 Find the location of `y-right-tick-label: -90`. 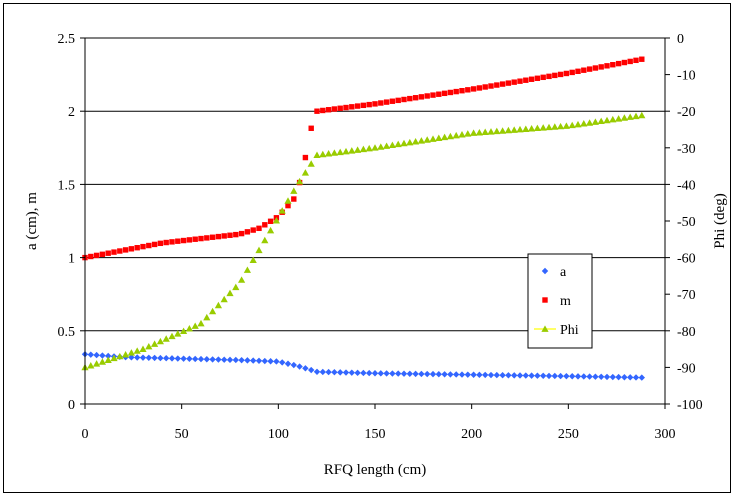

y-right-tick-label: -90 is located at coordinates (686, 368).